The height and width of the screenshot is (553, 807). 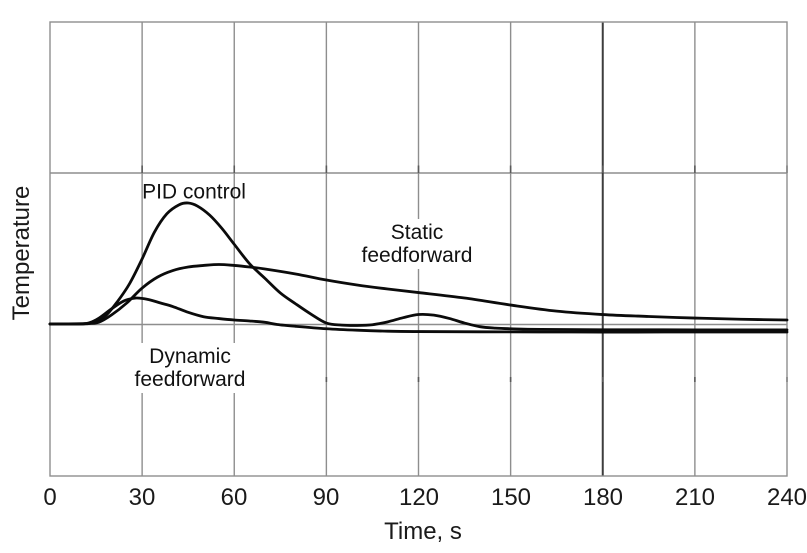 I want to click on x-tick-0: 0, so click(x=50, y=497).